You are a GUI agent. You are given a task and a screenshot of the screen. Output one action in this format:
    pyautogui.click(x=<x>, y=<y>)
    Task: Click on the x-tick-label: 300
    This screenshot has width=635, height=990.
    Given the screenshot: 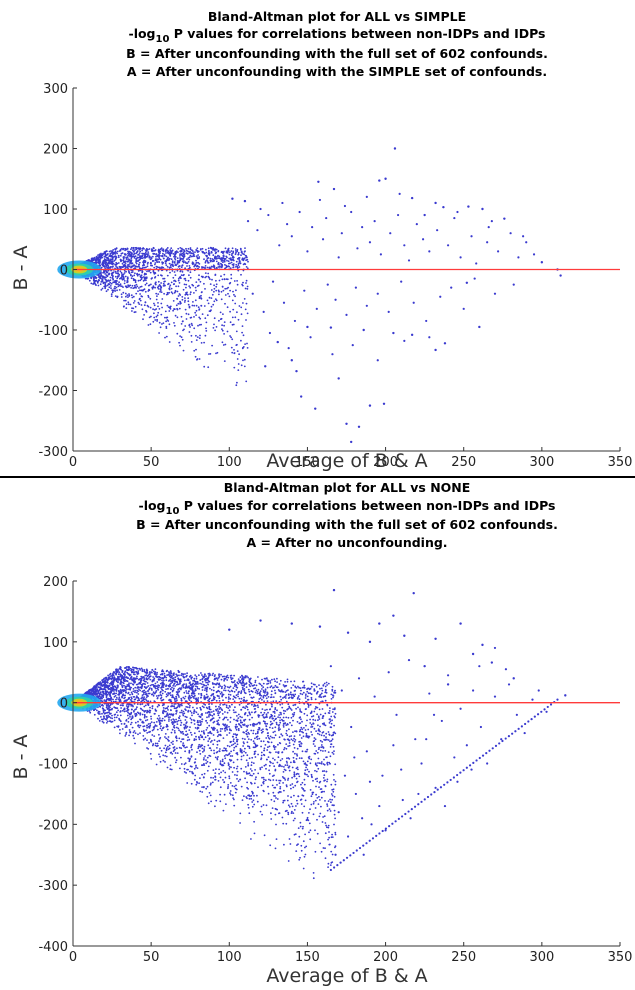 What is the action you would take?
    pyautogui.click(x=541, y=462)
    